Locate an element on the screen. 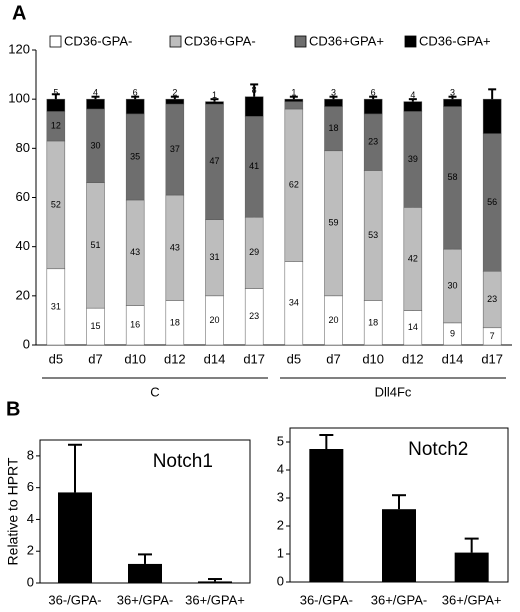  legend-label: CD36-GPA+ is located at coordinates (455, 40).